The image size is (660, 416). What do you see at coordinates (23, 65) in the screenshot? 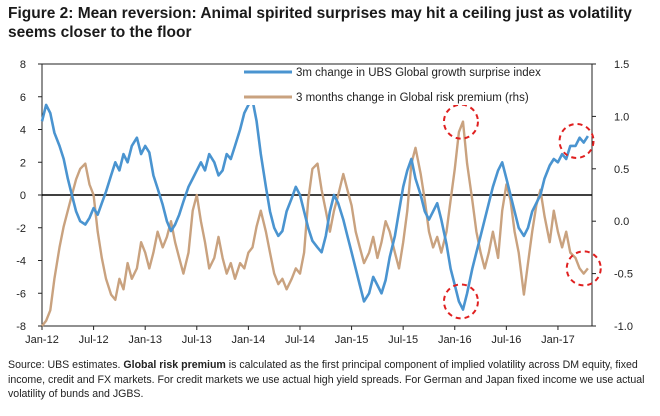
I see `left-tick-label: 8` at bounding box center [23, 65].